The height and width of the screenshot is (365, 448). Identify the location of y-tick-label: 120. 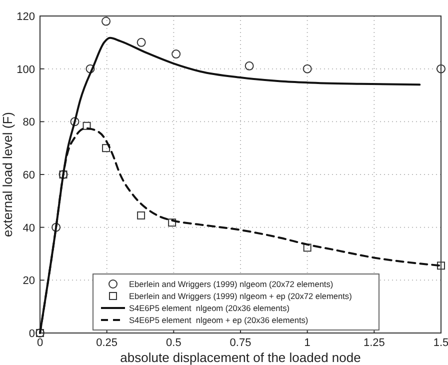
(25, 17).